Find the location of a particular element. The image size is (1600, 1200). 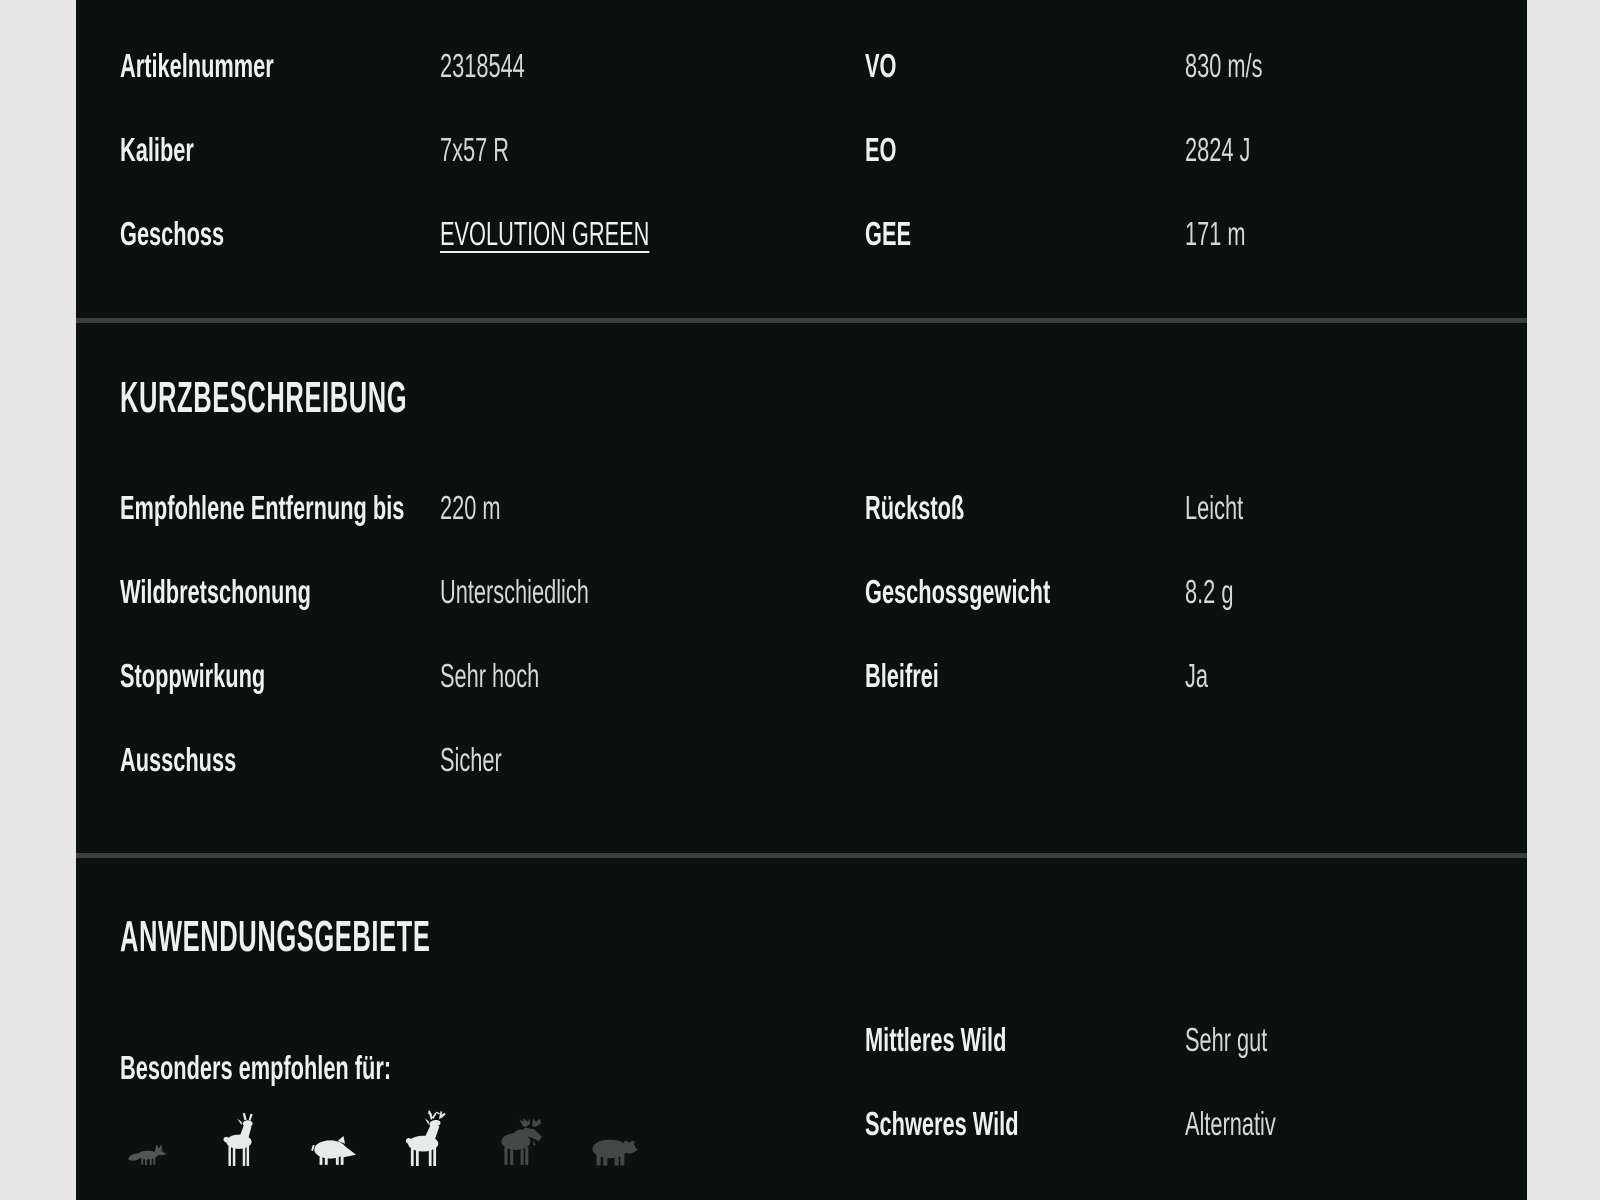

anwendungsgebiete-heading: ANWENDUNGSGEBIETE is located at coordinates (275, 936).